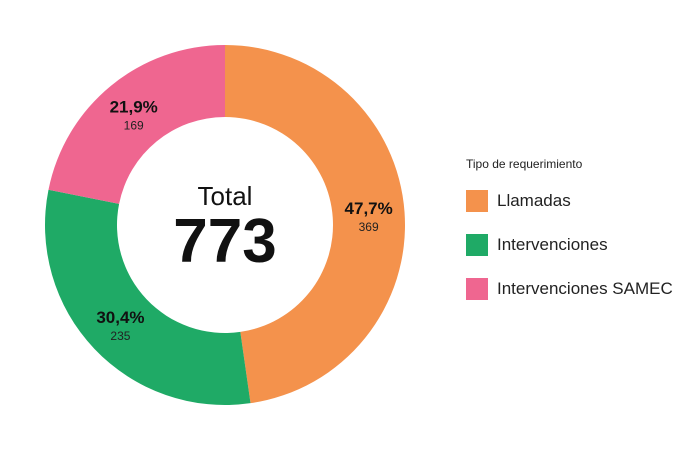  Describe the element at coordinates (583, 201) in the screenshot. I see `legend-item-llamadas: Llamadas` at that location.